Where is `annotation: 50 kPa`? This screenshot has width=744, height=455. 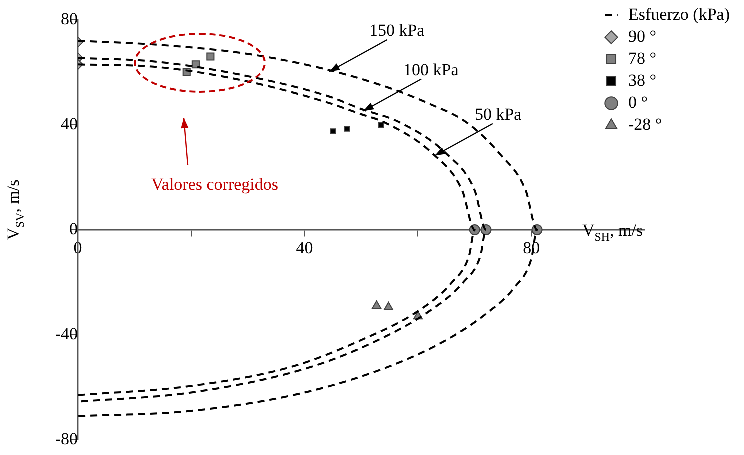 annotation: 50 kPa is located at coordinates (498, 114).